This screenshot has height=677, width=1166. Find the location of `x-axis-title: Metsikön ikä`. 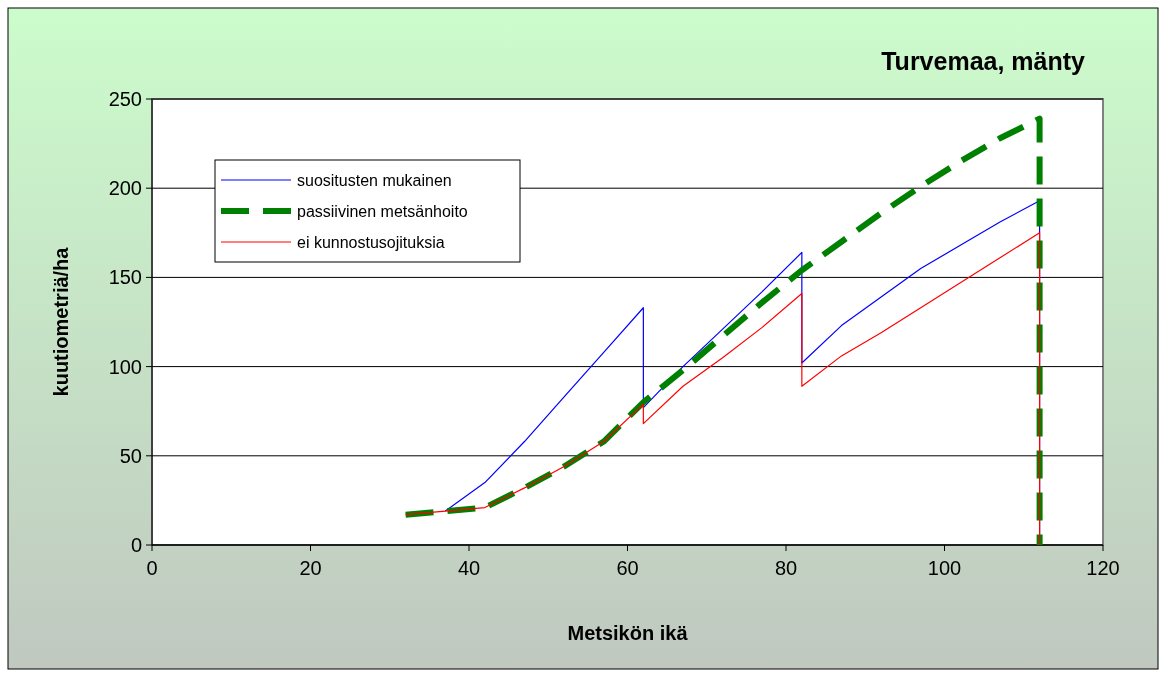

x-axis-title: Metsikön ikä is located at coordinates (628, 633).